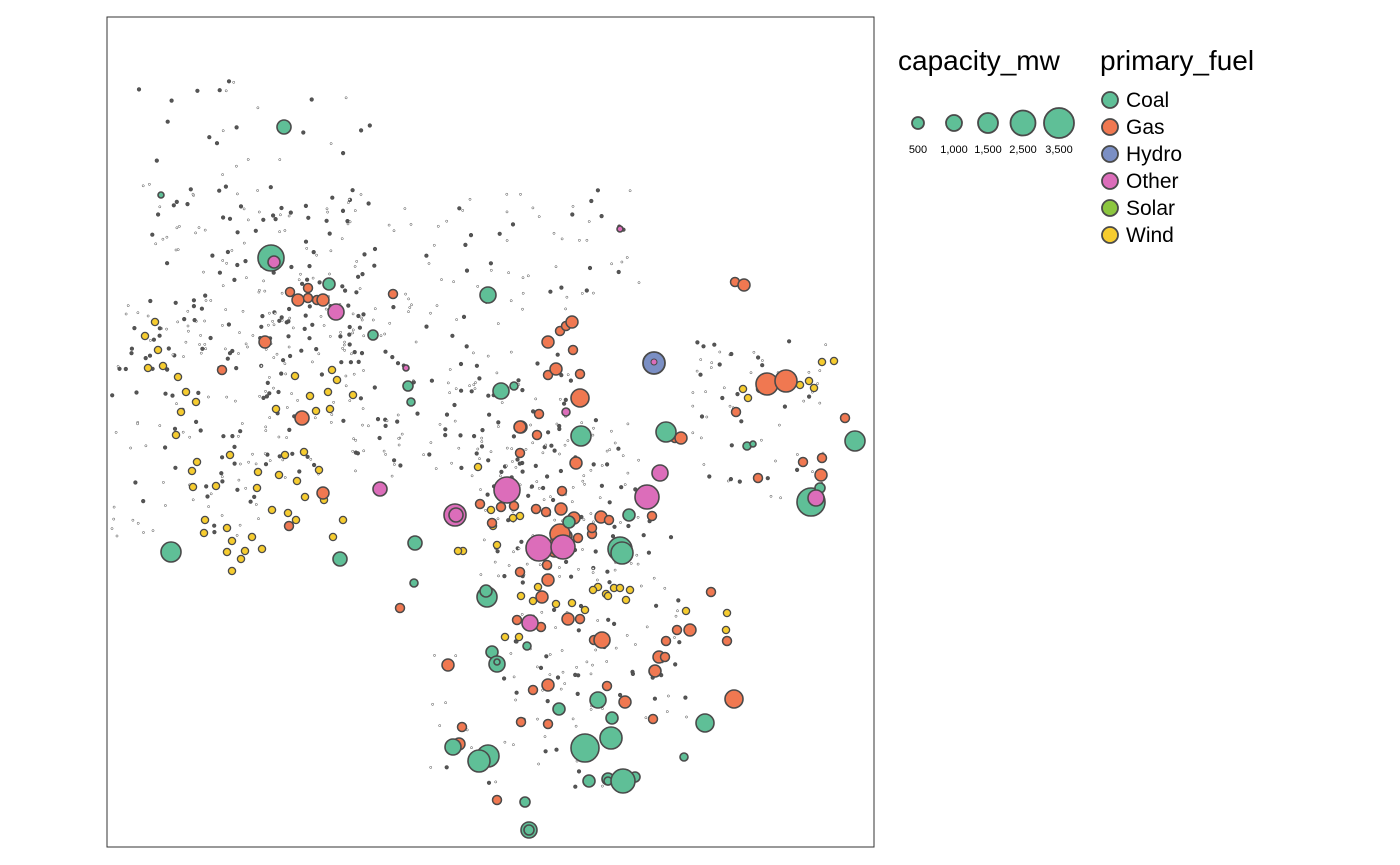 The height and width of the screenshot is (865, 1400). What do you see at coordinates (1154, 154) in the screenshot?
I see `legend-fuel-label-hydro: Hydro` at bounding box center [1154, 154].